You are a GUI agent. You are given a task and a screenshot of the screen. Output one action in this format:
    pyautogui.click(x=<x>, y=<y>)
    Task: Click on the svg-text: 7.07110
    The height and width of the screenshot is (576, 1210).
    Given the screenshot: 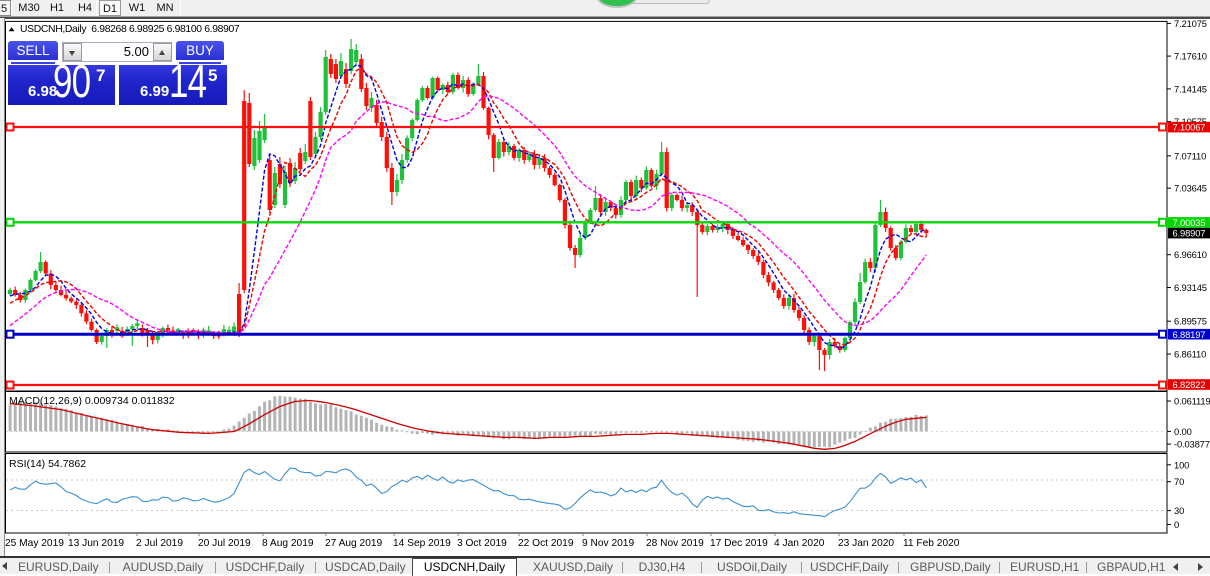 What is the action you would take?
    pyautogui.click(x=1190, y=155)
    